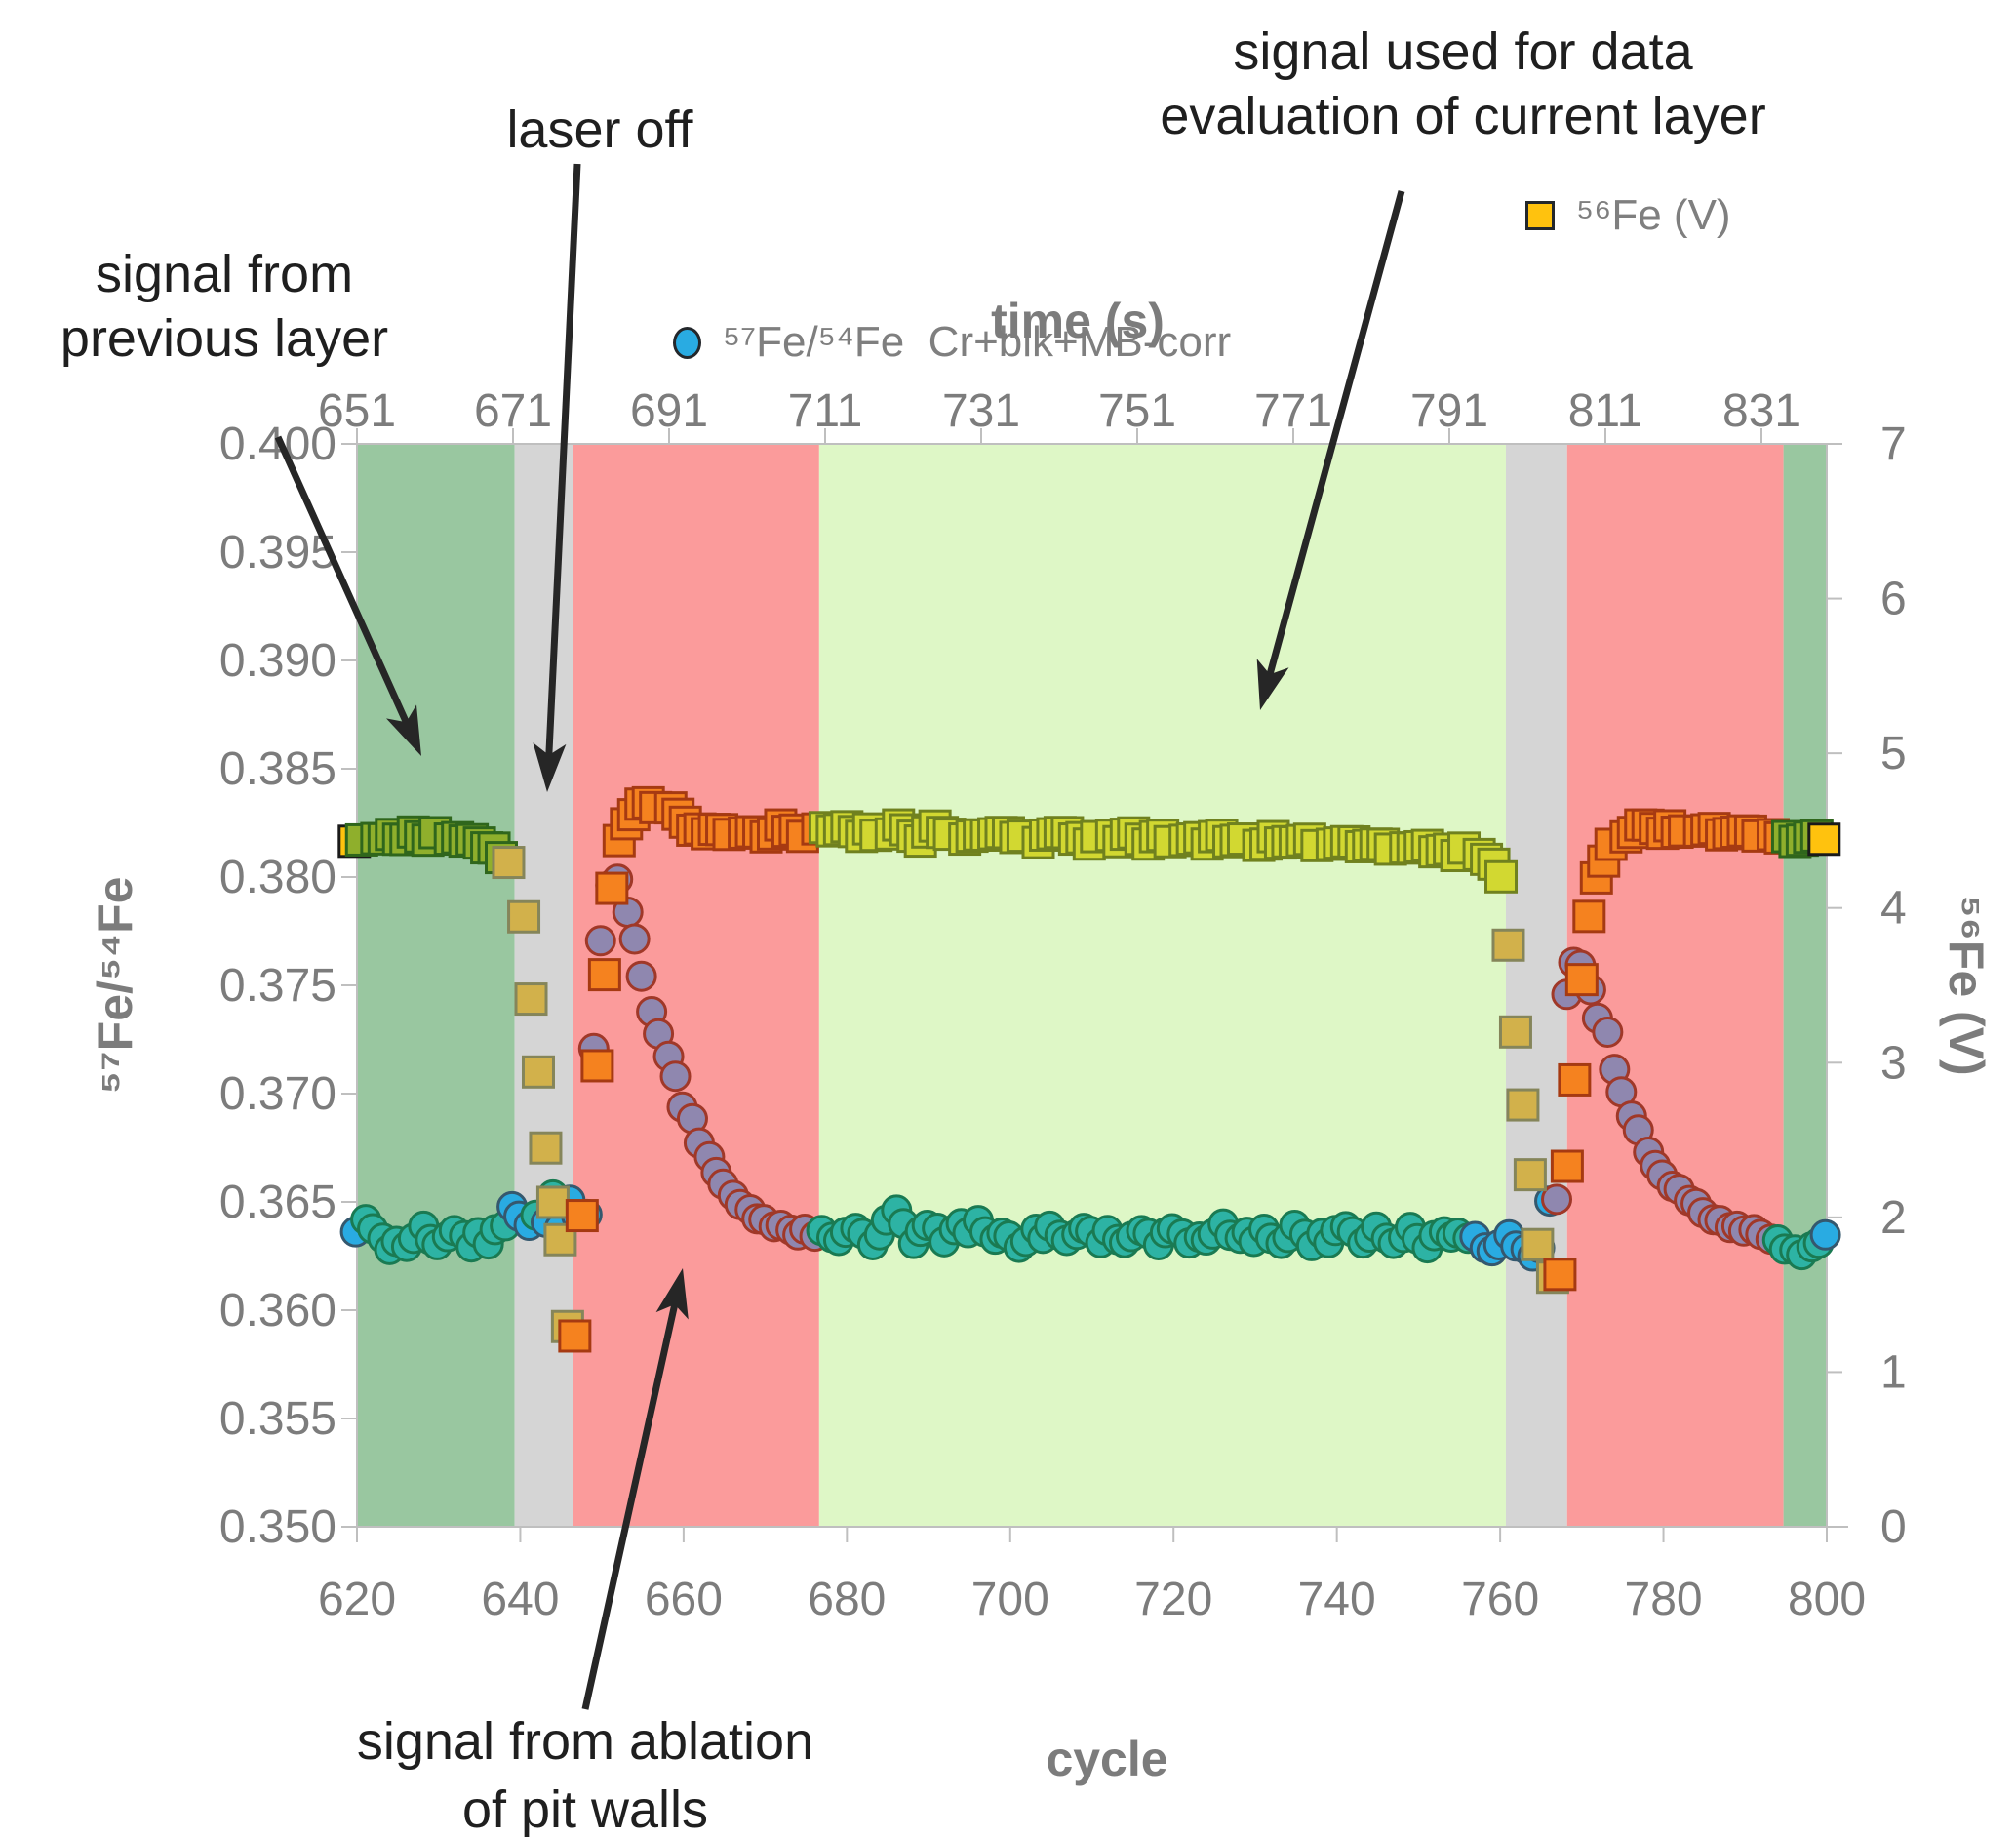 This screenshot has width=2016, height=1837. I want to click on annotation-line: of pit walls, so click(585, 1808).